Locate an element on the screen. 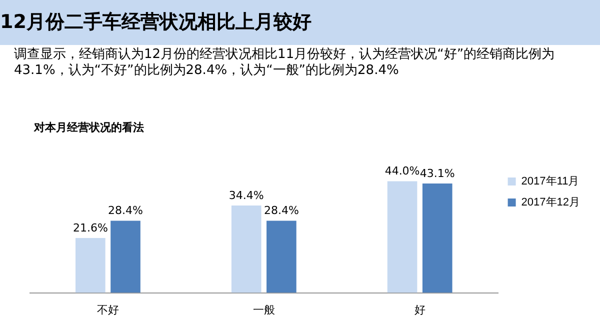 Image resolution: width=600 pixels, height=321 pixels. x-tick-label: 一般 is located at coordinates (263, 310).